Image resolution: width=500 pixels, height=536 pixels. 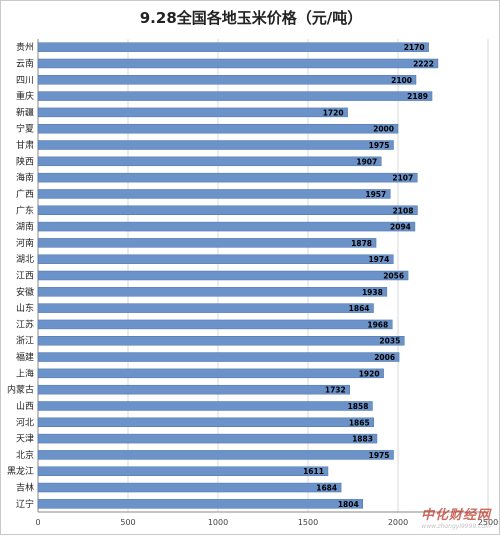 I want to click on data-label: 1684, so click(x=326, y=488).